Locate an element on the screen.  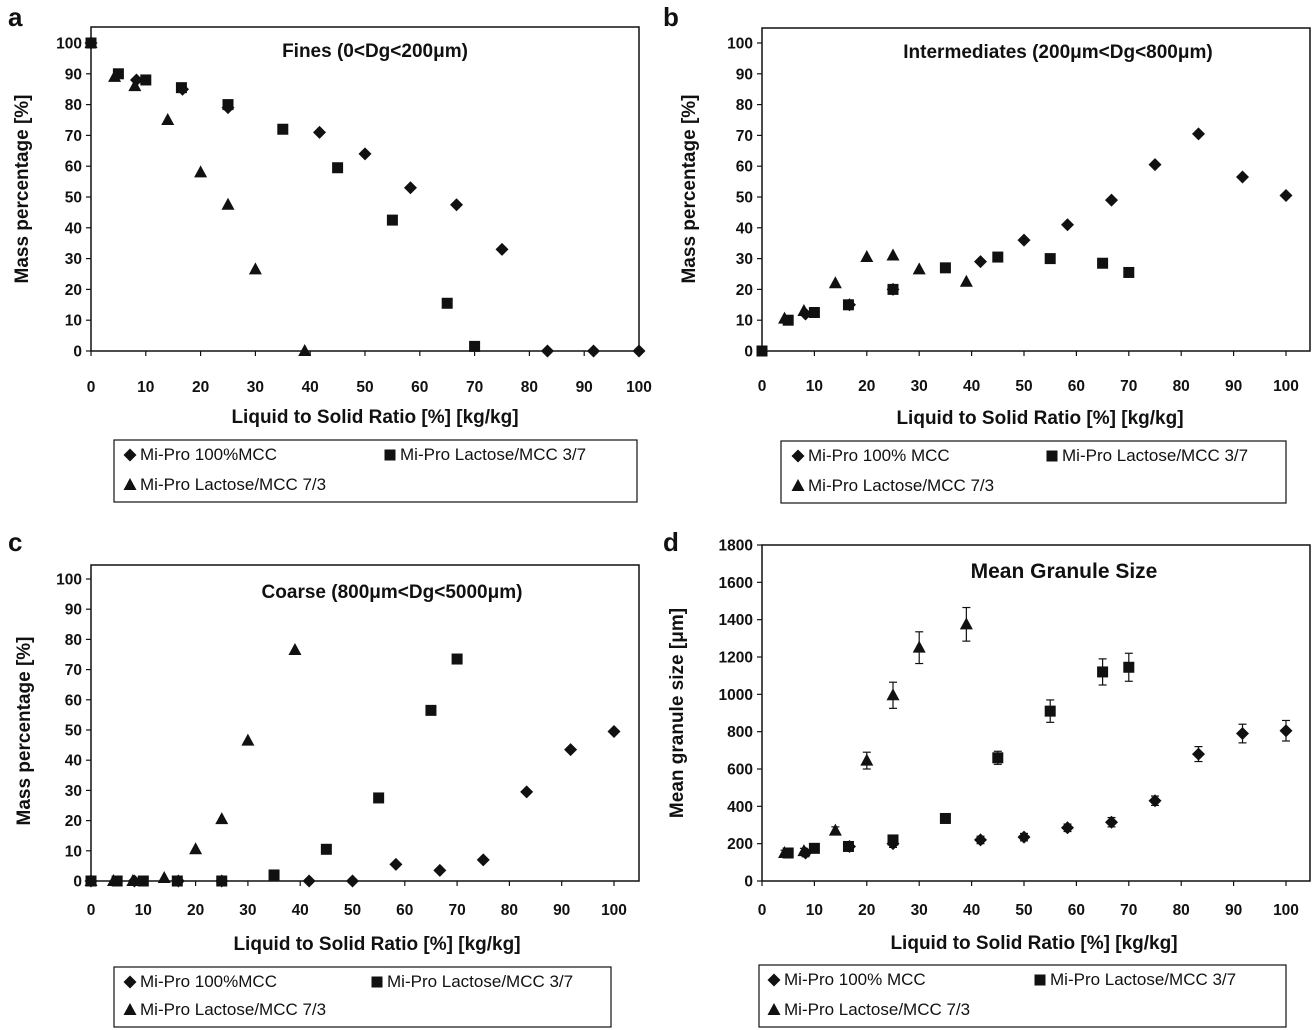
panel-letter-a: a is located at coordinates (15, 17).